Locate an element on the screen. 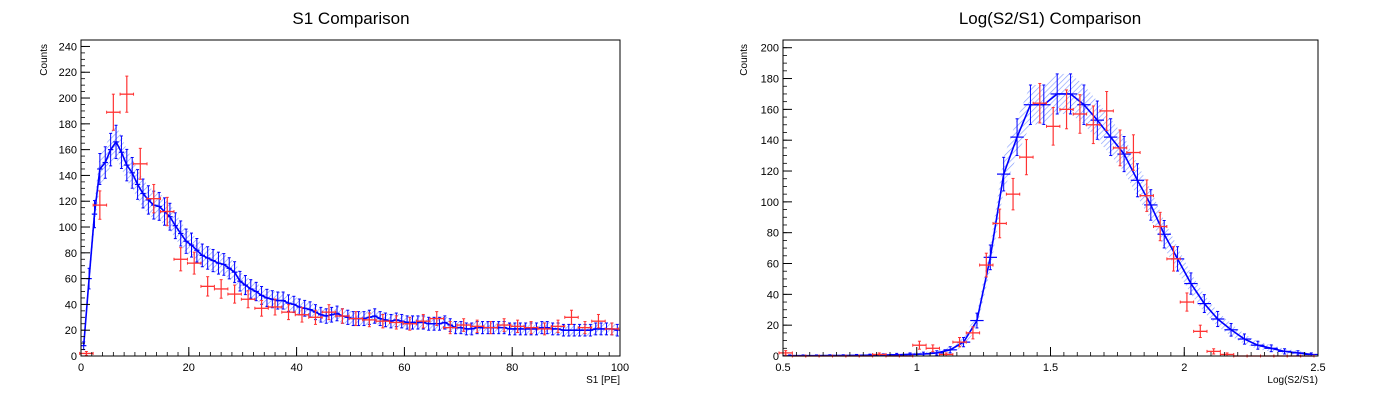 Image resolution: width=1400 pixels, height=400 pixels. left-x-tick-label: 0 is located at coordinates (81, 368).